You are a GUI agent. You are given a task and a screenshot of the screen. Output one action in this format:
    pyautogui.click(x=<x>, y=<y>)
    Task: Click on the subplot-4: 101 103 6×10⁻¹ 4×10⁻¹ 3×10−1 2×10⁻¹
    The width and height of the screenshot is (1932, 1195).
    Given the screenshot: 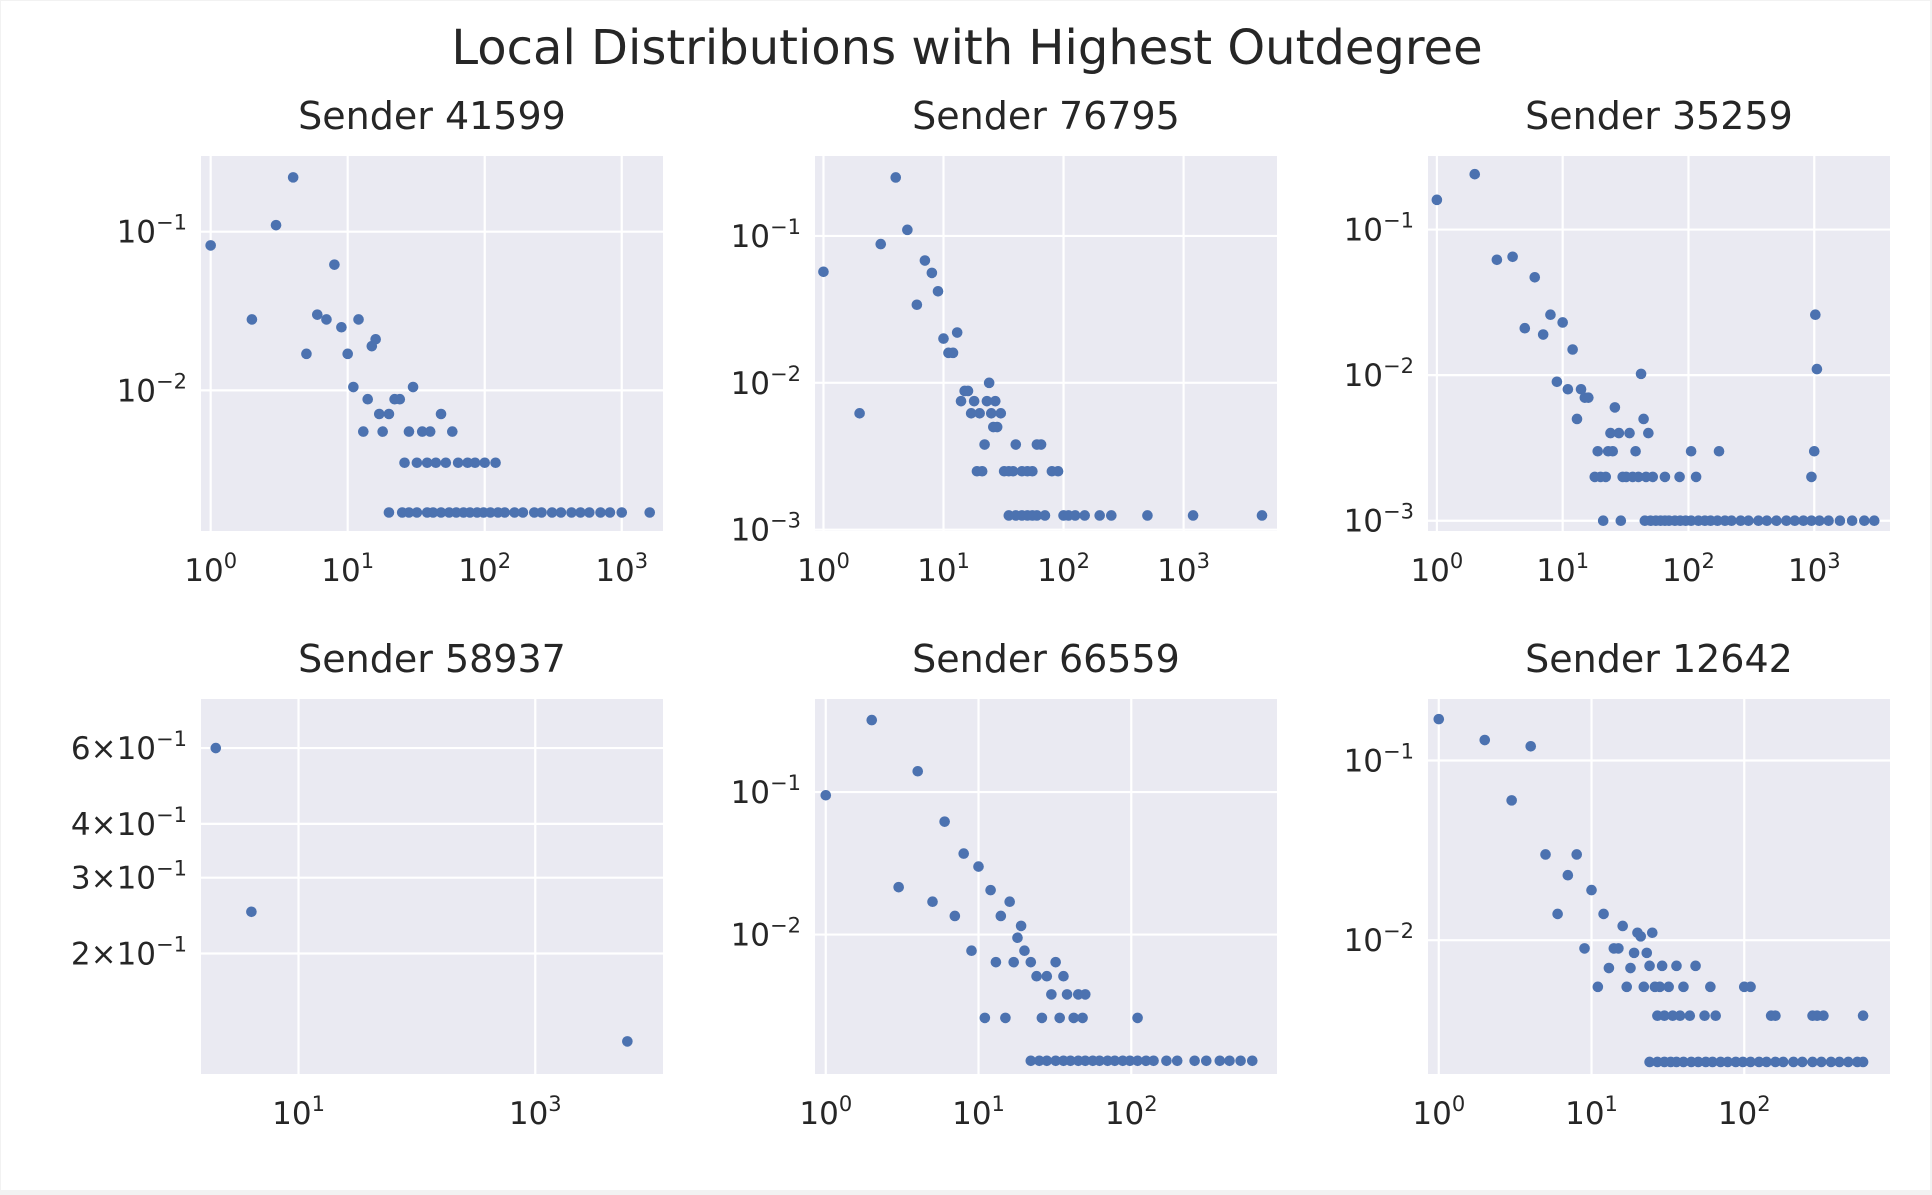 What is the action you would take?
    pyautogui.click(x=367, y=915)
    